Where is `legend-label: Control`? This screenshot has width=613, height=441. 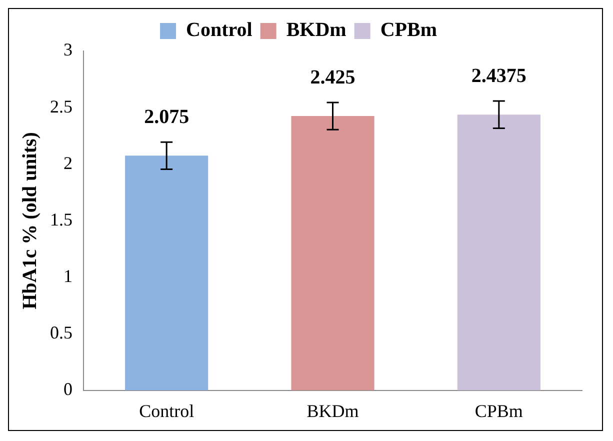
legend-label: Control is located at coordinates (219, 30).